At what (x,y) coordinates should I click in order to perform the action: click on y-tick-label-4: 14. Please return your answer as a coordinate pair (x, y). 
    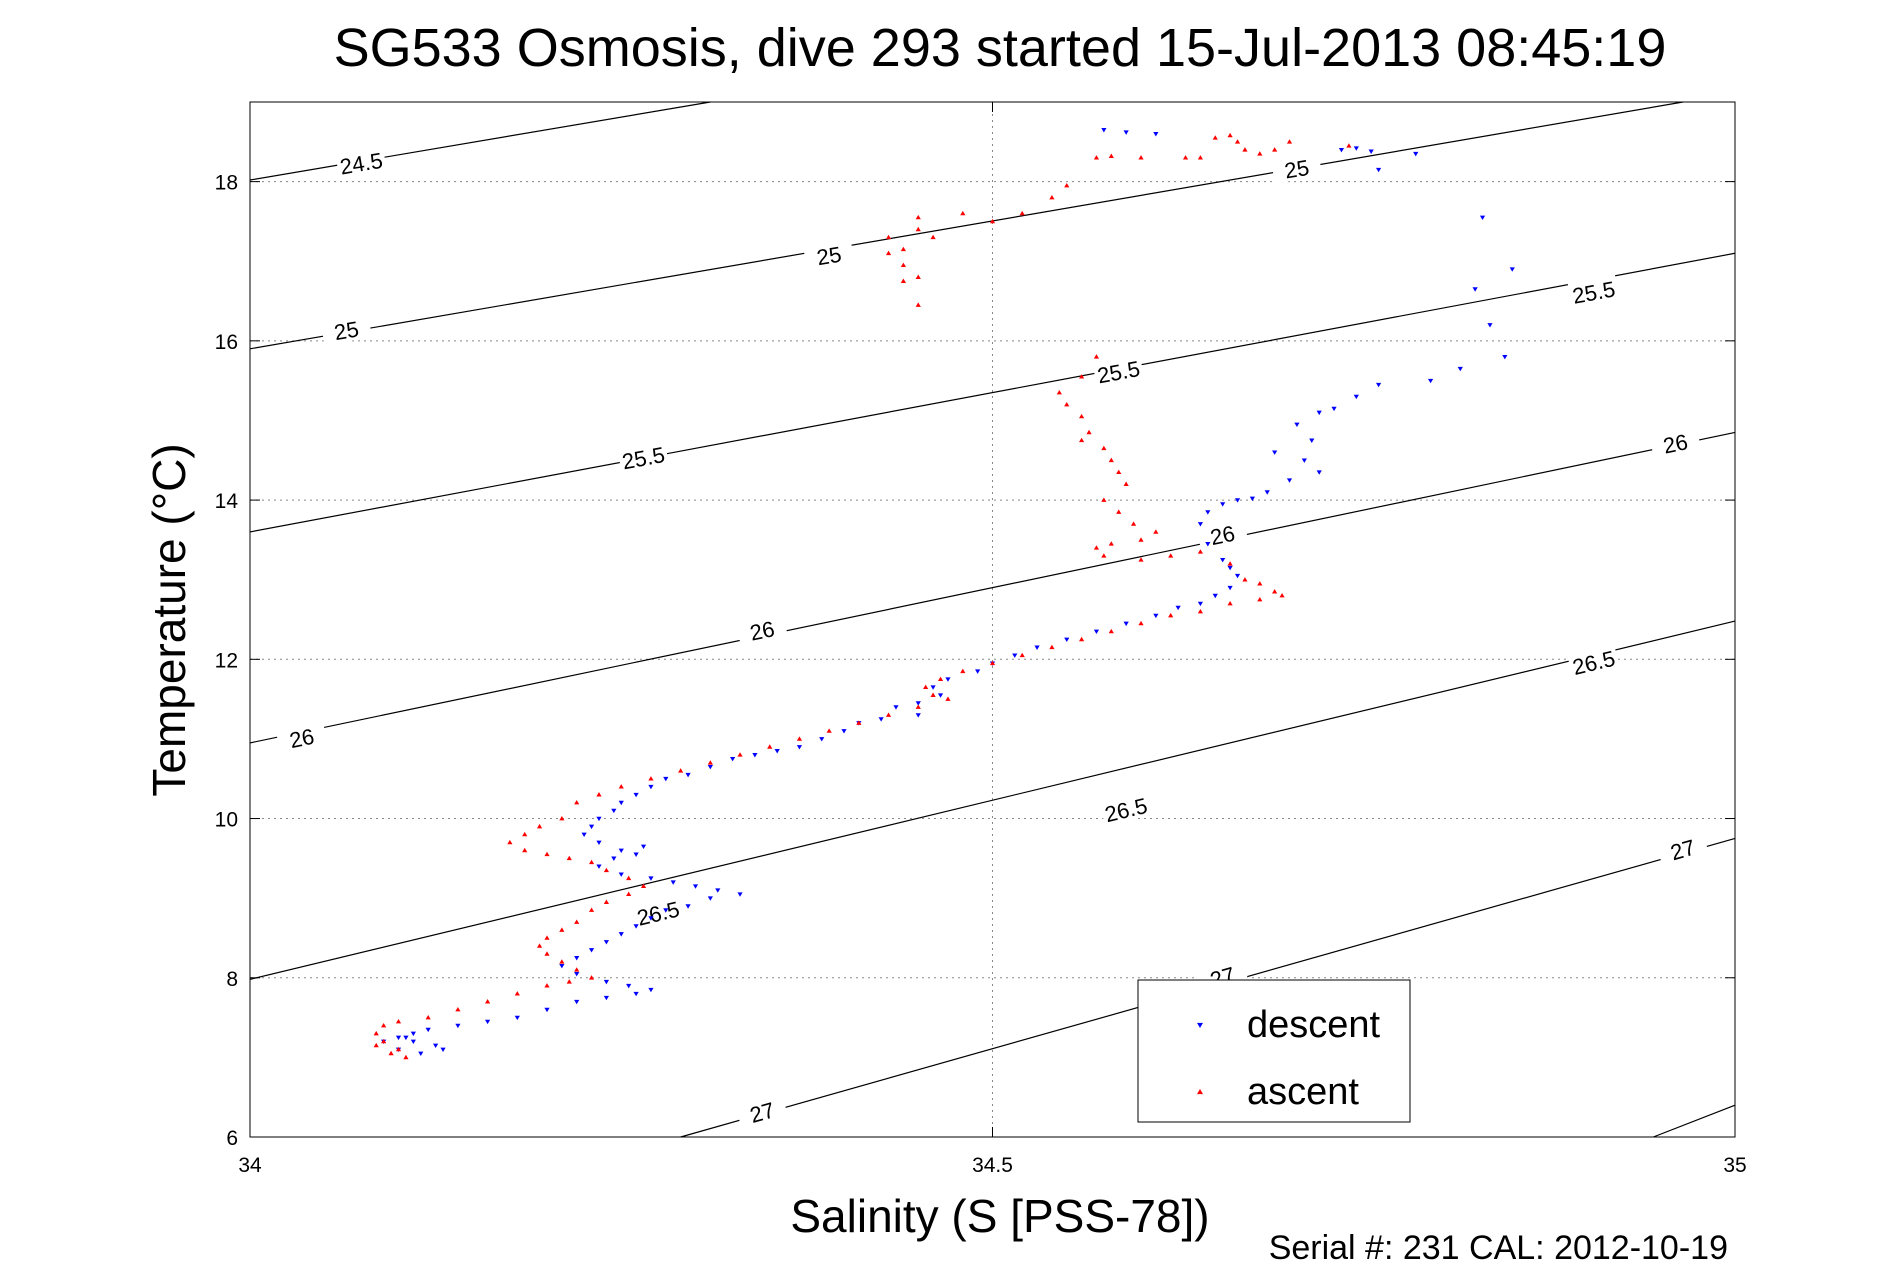
    Looking at the image, I should click on (227, 501).